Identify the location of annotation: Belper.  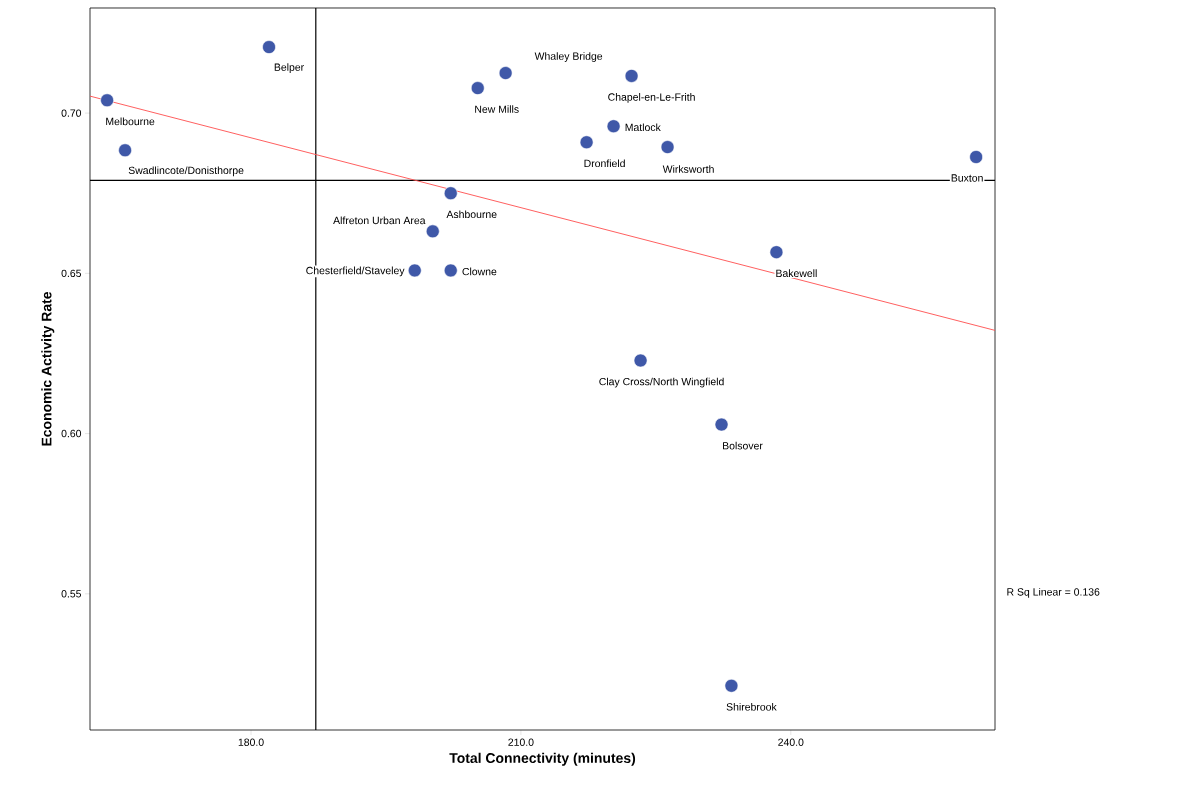
(289, 68).